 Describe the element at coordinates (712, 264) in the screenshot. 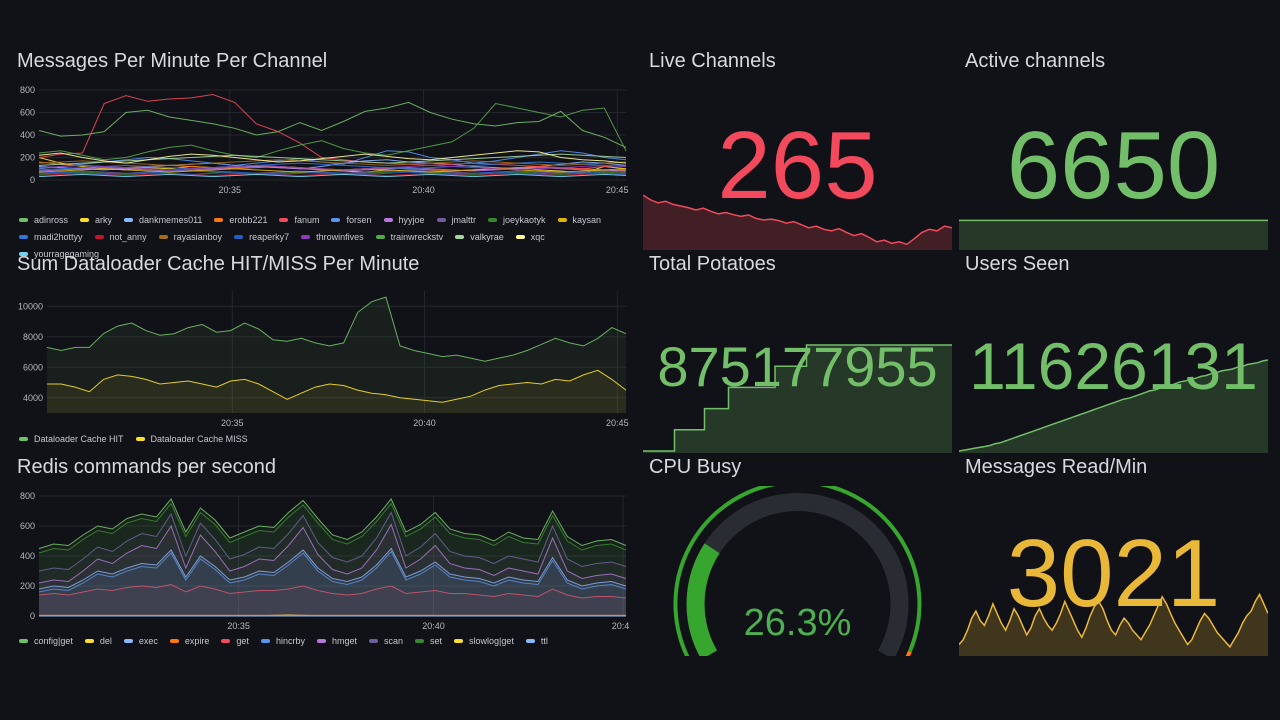

I see `panel-title: Total Potatoes` at that location.